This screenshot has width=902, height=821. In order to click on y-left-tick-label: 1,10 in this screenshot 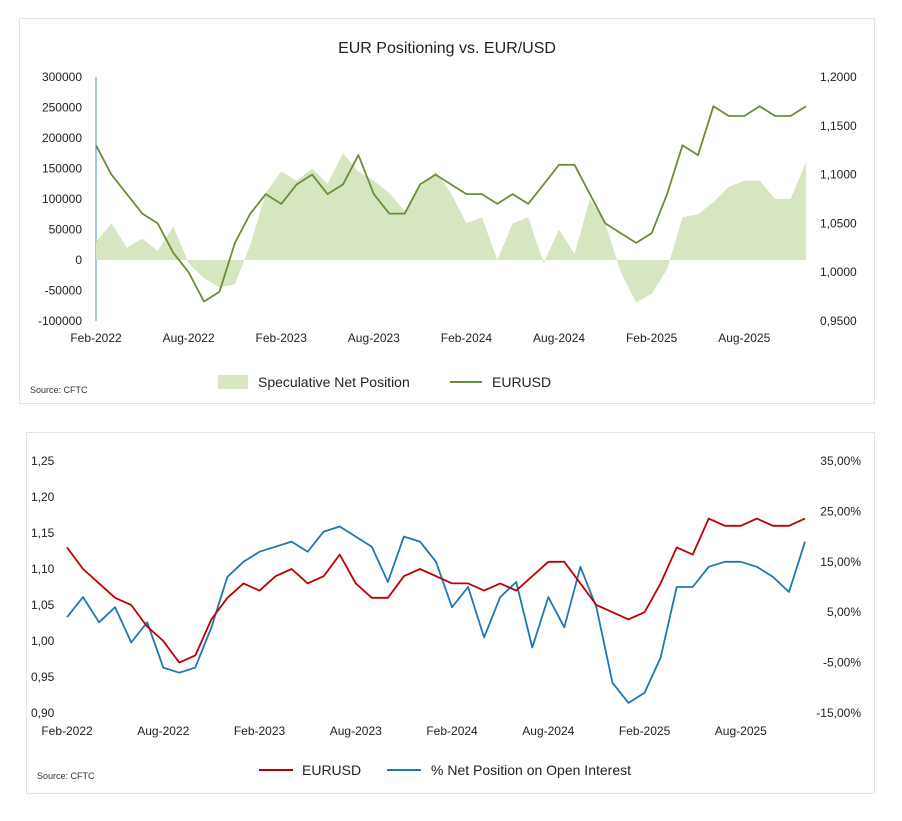, I will do `click(43, 569)`.